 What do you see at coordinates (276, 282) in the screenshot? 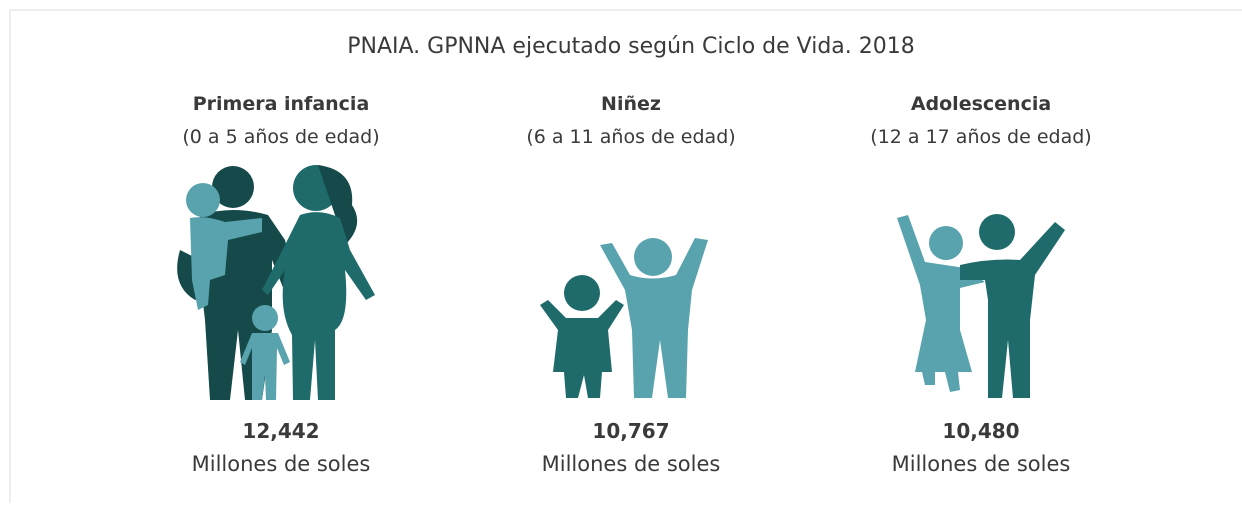
I see `family-icon` at bounding box center [276, 282].